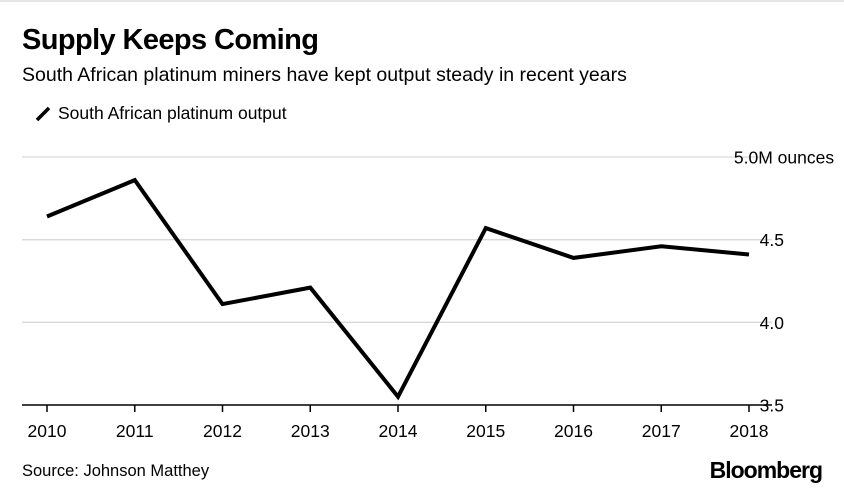 The width and height of the screenshot is (844, 494). I want to click on top-rule, so click(422, 1).